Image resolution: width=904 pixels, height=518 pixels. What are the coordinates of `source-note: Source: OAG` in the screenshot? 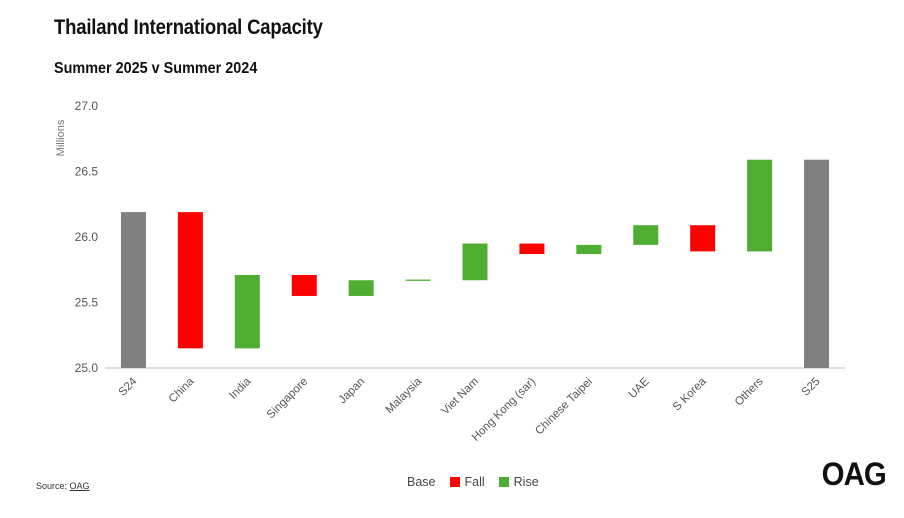 It's located at (63, 486).